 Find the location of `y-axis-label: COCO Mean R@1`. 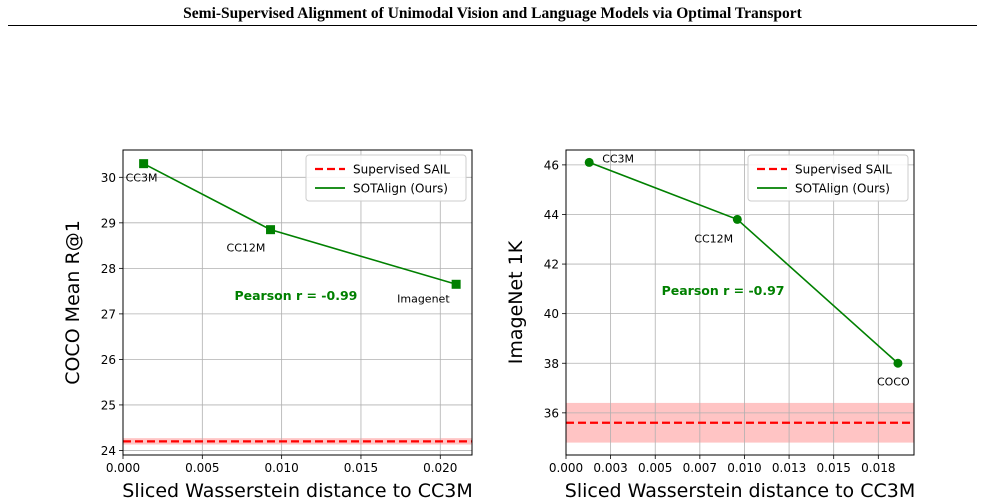

y-axis-label: COCO Mean R@1 is located at coordinates (73, 302).